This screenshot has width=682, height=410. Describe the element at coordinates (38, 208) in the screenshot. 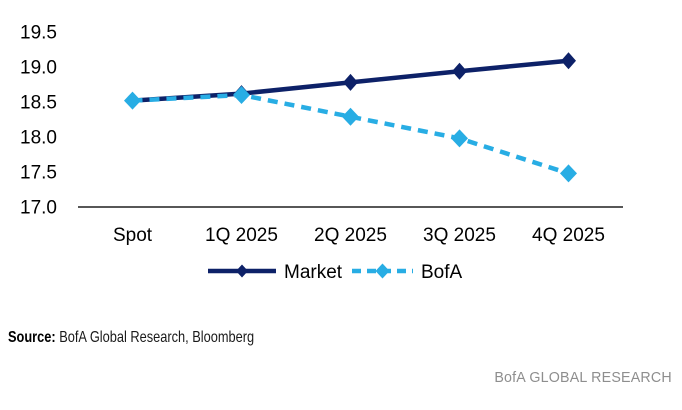

I see `y-axis-tick-label: 17.0` at that location.